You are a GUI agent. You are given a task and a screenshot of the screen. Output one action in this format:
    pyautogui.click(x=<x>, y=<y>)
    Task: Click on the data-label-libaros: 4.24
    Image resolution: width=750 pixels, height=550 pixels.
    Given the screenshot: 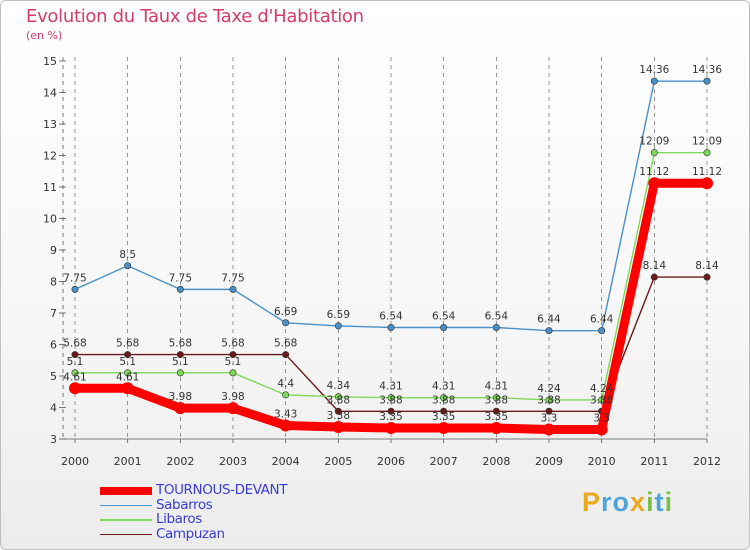 What is the action you would take?
    pyautogui.click(x=602, y=389)
    